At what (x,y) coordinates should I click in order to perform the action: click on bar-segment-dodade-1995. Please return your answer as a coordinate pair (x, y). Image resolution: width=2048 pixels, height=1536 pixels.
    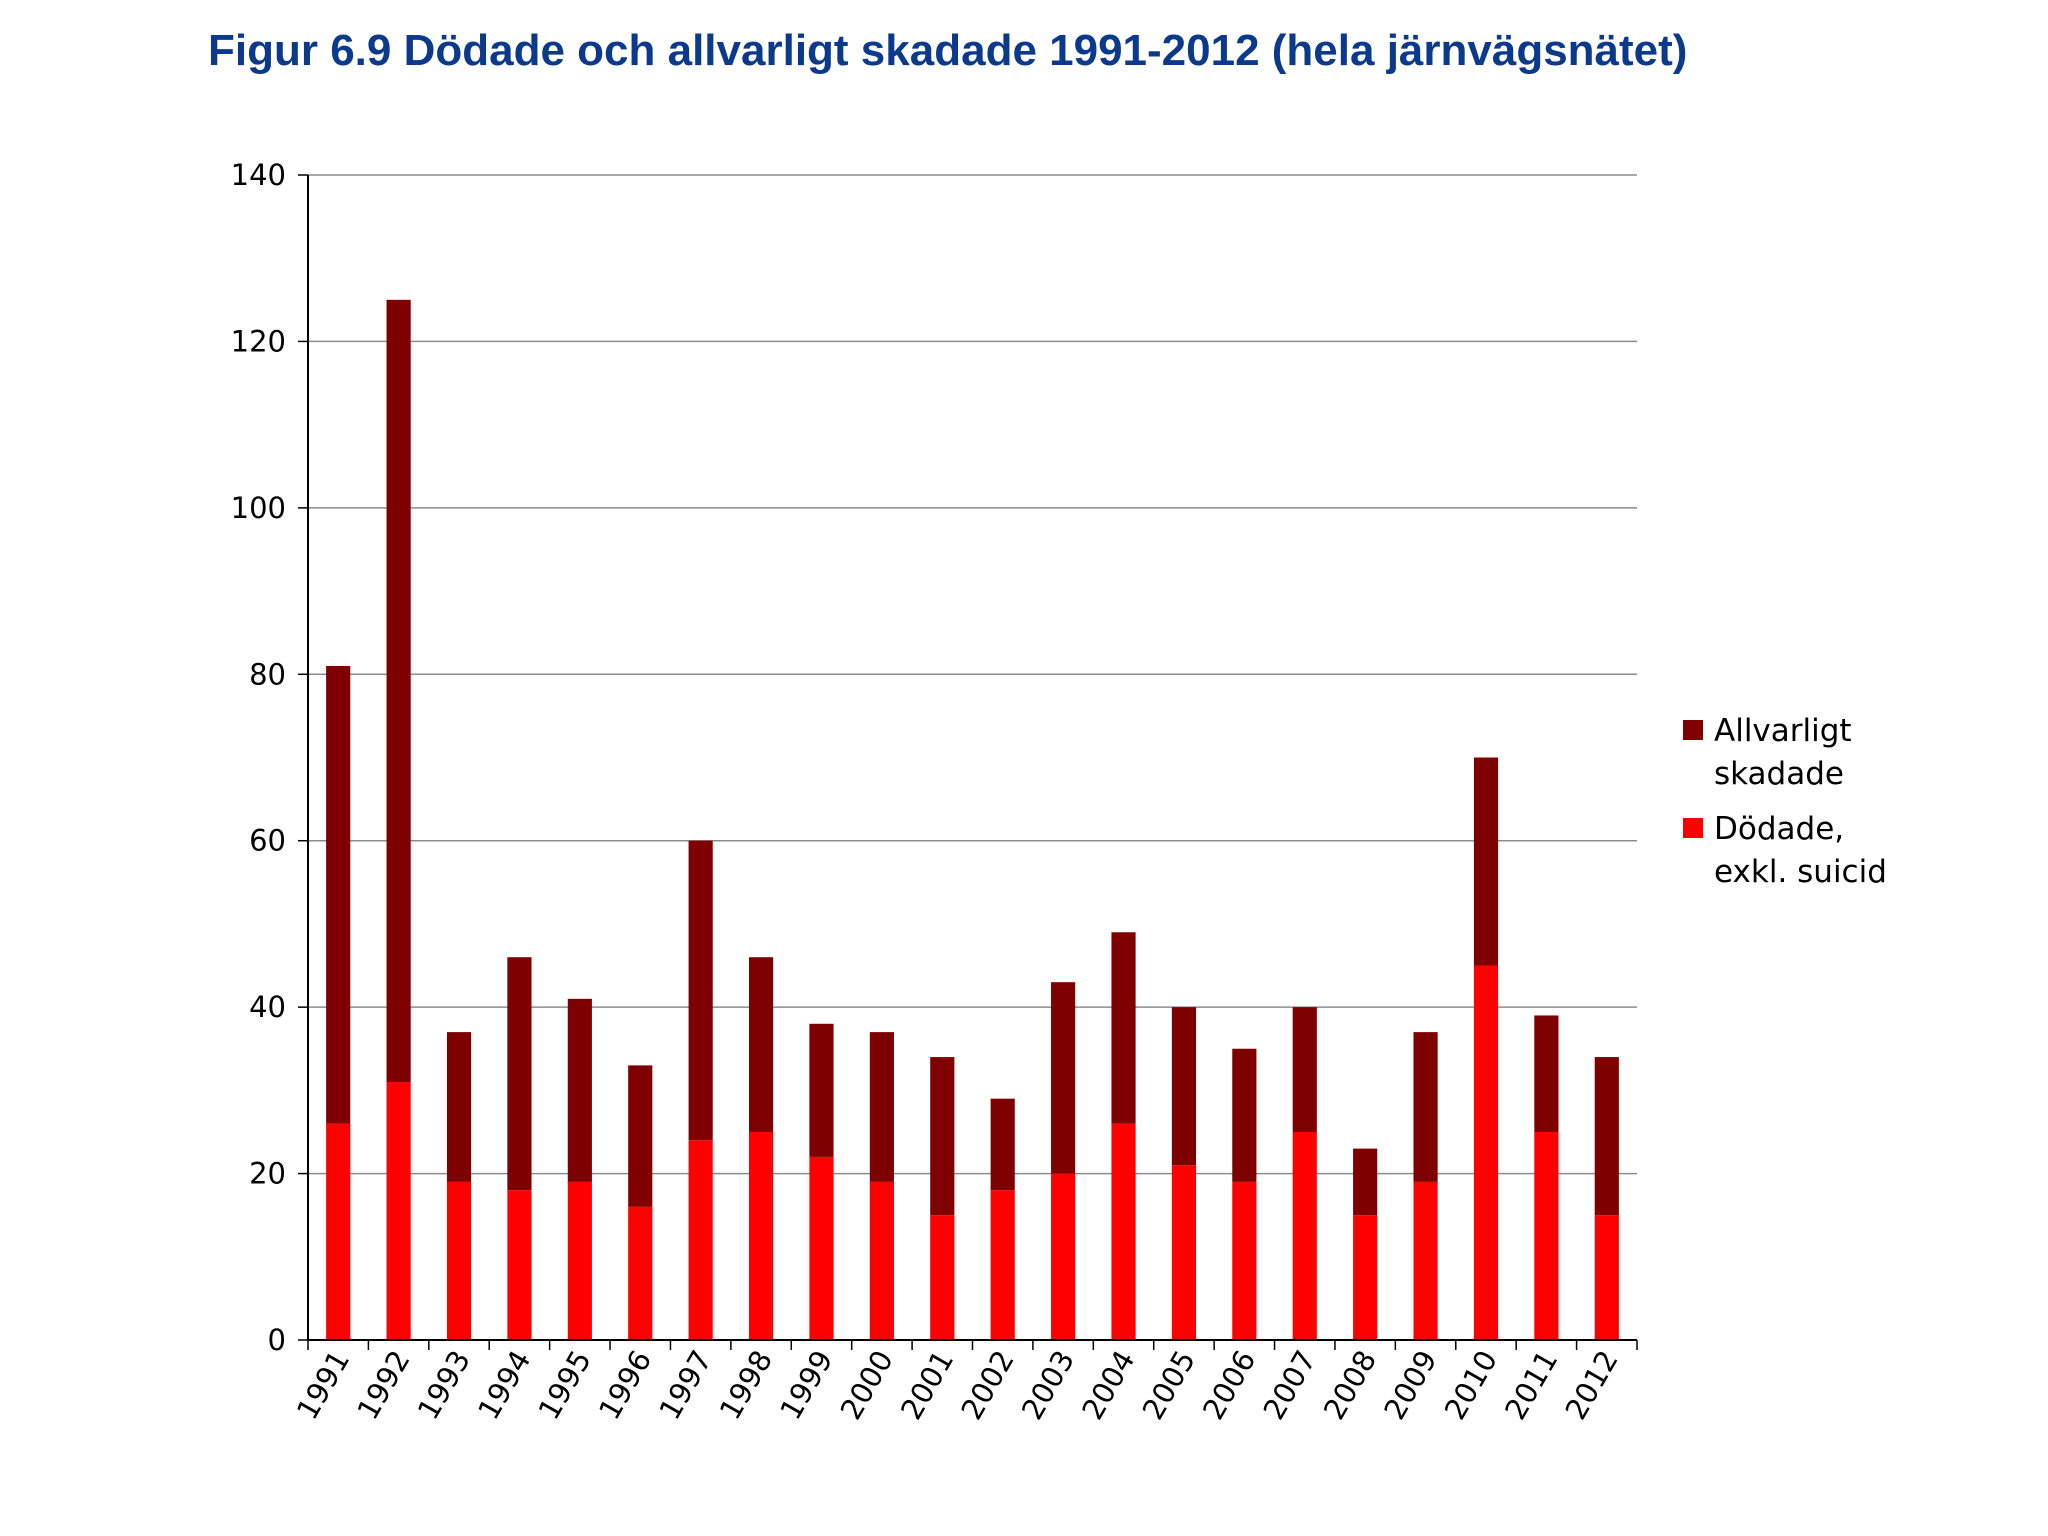
    Looking at the image, I should click on (579, 1260).